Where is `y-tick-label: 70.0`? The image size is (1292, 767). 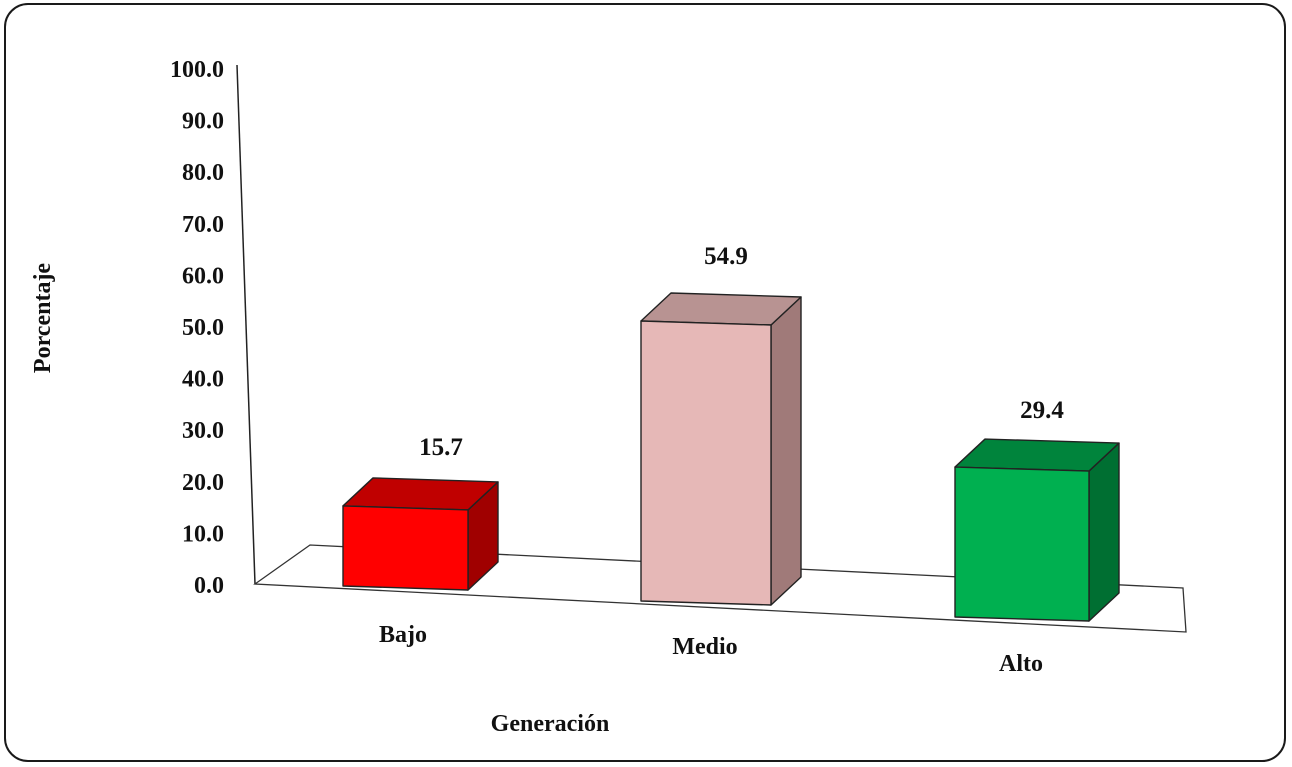
y-tick-label: 70.0 is located at coordinates (203, 225).